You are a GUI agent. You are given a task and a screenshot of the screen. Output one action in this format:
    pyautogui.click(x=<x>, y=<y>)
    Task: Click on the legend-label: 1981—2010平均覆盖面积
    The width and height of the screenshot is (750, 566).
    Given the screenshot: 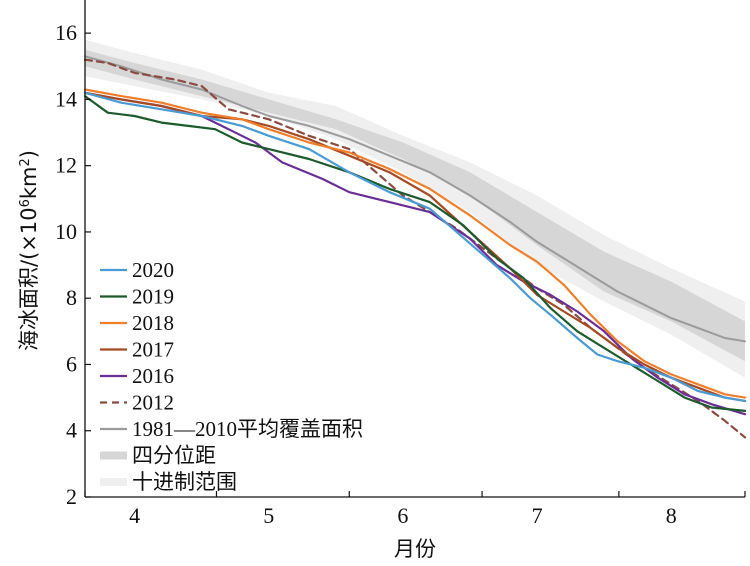 What is the action you would take?
    pyautogui.click(x=247, y=429)
    